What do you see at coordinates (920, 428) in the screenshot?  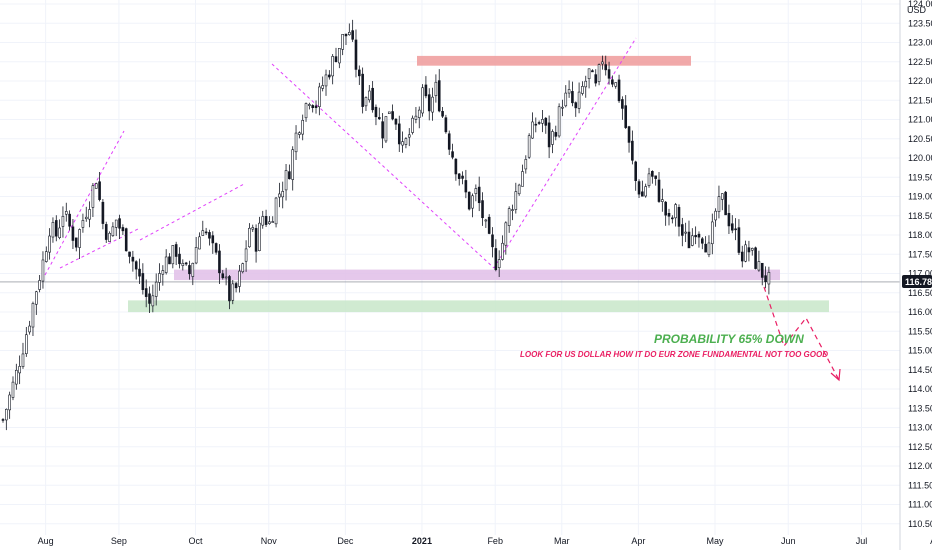 I see `y-tick-label: 113.00` at bounding box center [920, 428].